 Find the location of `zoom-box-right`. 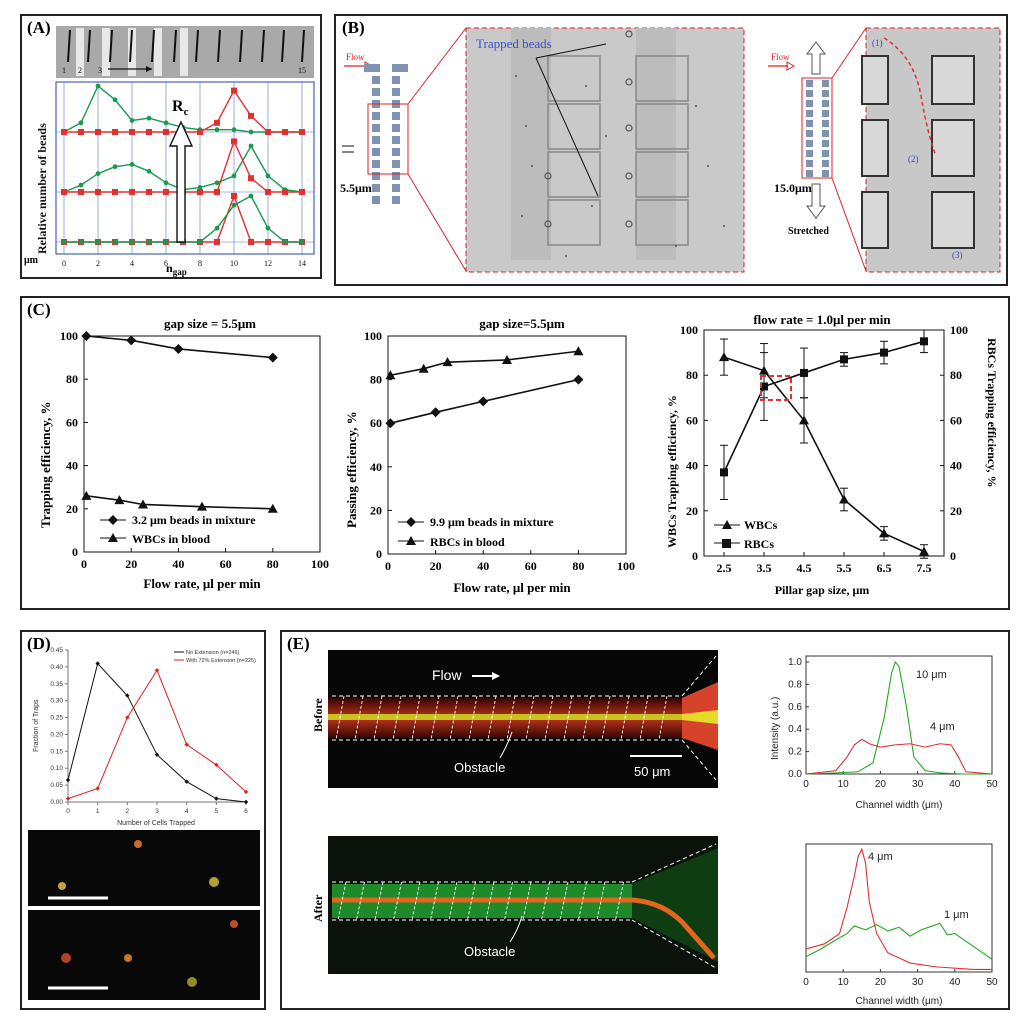

zoom-box-right is located at coordinates (817, 128).